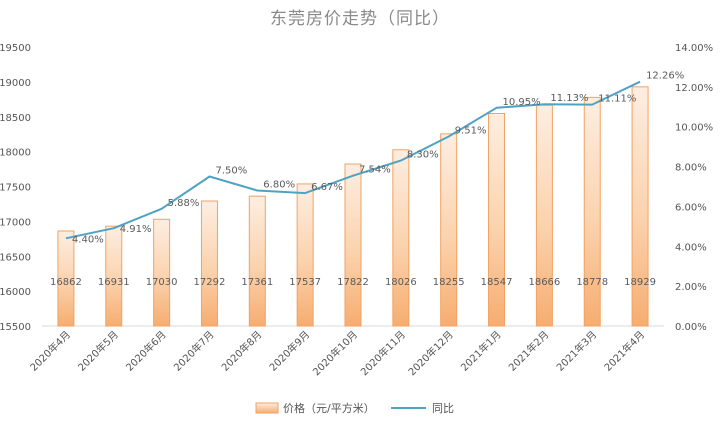  What do you see at coordinates (231, 171) in the screenshot?
I see `yoy-point-label: 7.50%` at bounding box center [231, 171].